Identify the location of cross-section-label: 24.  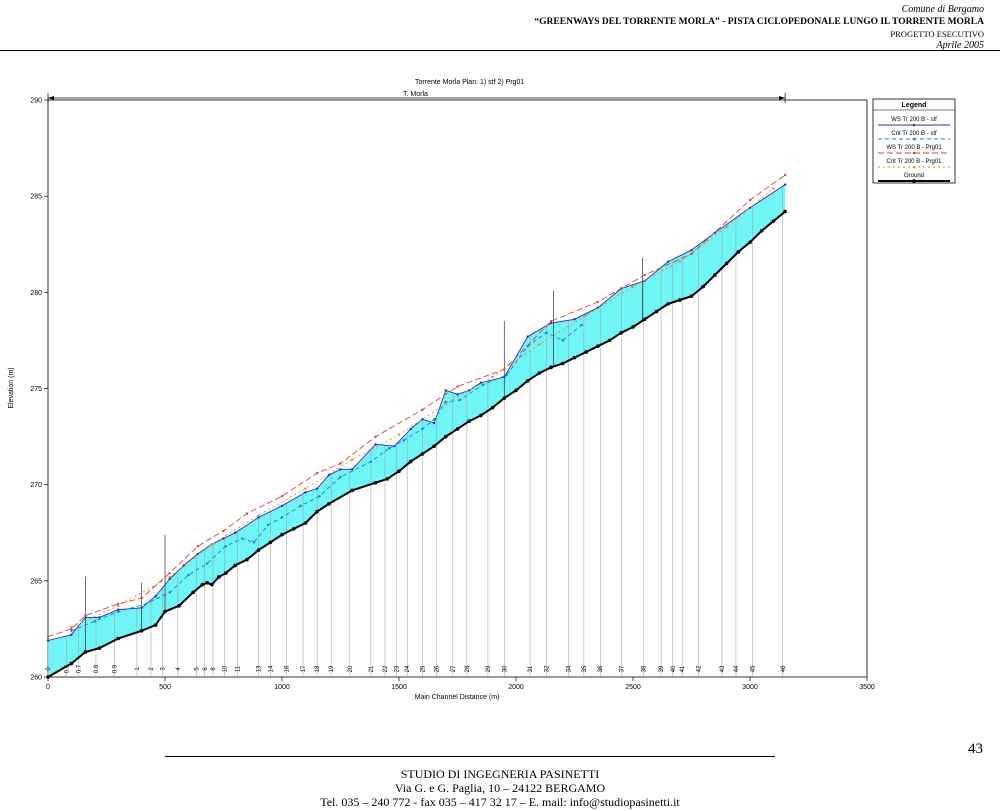
(408, 668).